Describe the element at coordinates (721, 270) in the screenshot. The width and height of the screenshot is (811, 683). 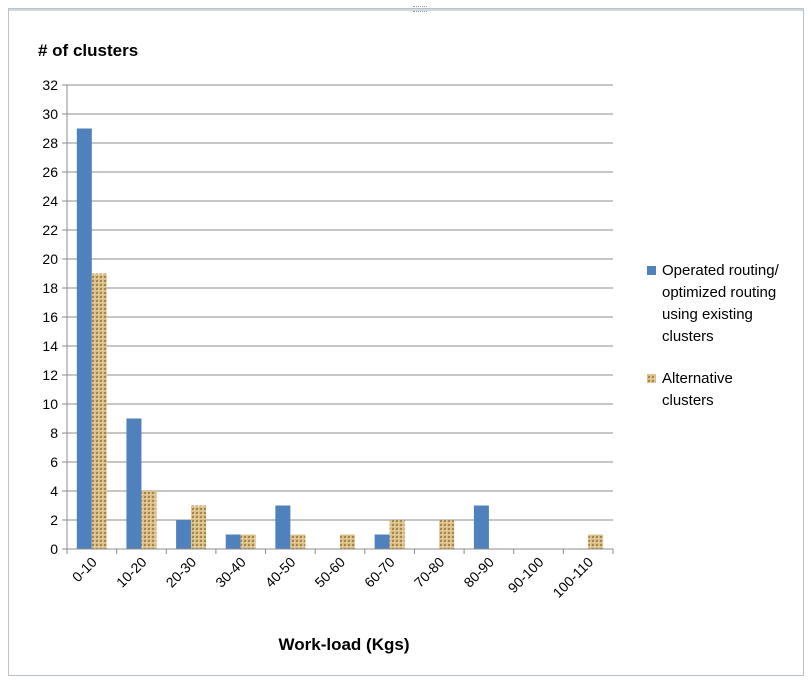
I see `legend-label: Operated routing/` at that location.